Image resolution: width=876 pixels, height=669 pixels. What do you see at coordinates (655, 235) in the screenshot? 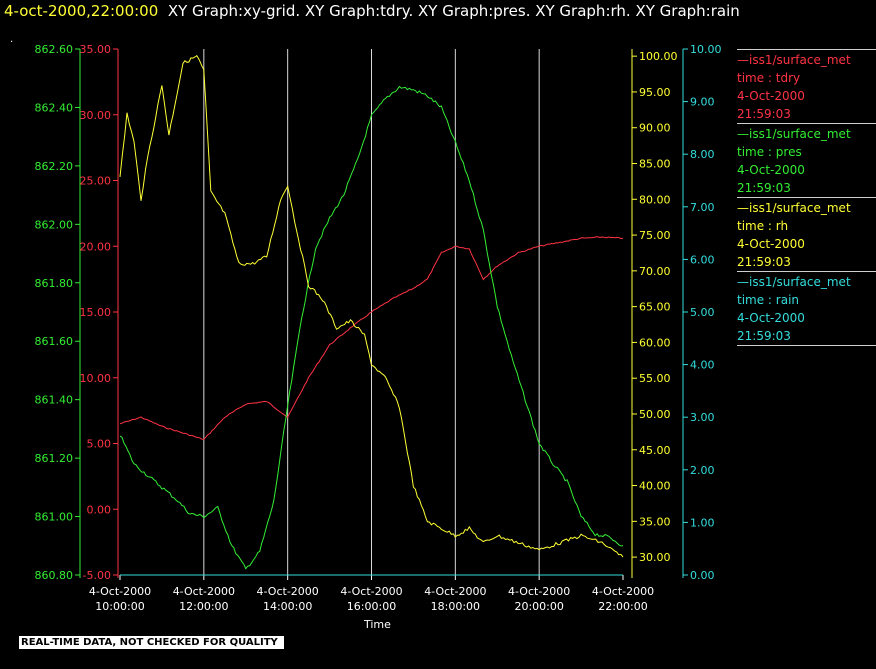
I see `rh-tick-label: 75.00` at bounding box center [655, 235].